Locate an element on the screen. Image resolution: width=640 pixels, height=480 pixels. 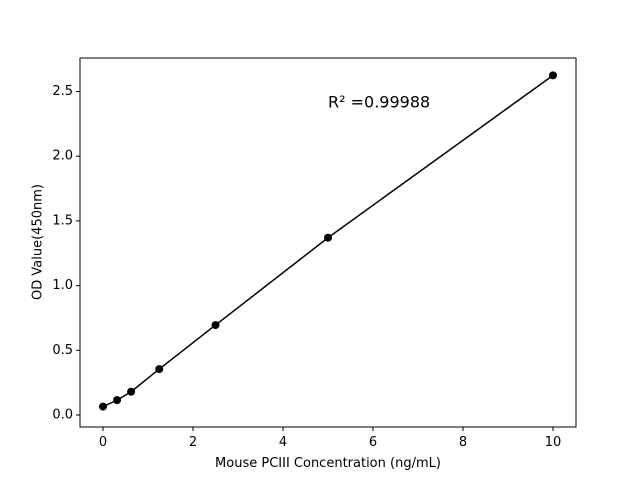
x-tick-label: 2 is located at coordinates (193, 442).